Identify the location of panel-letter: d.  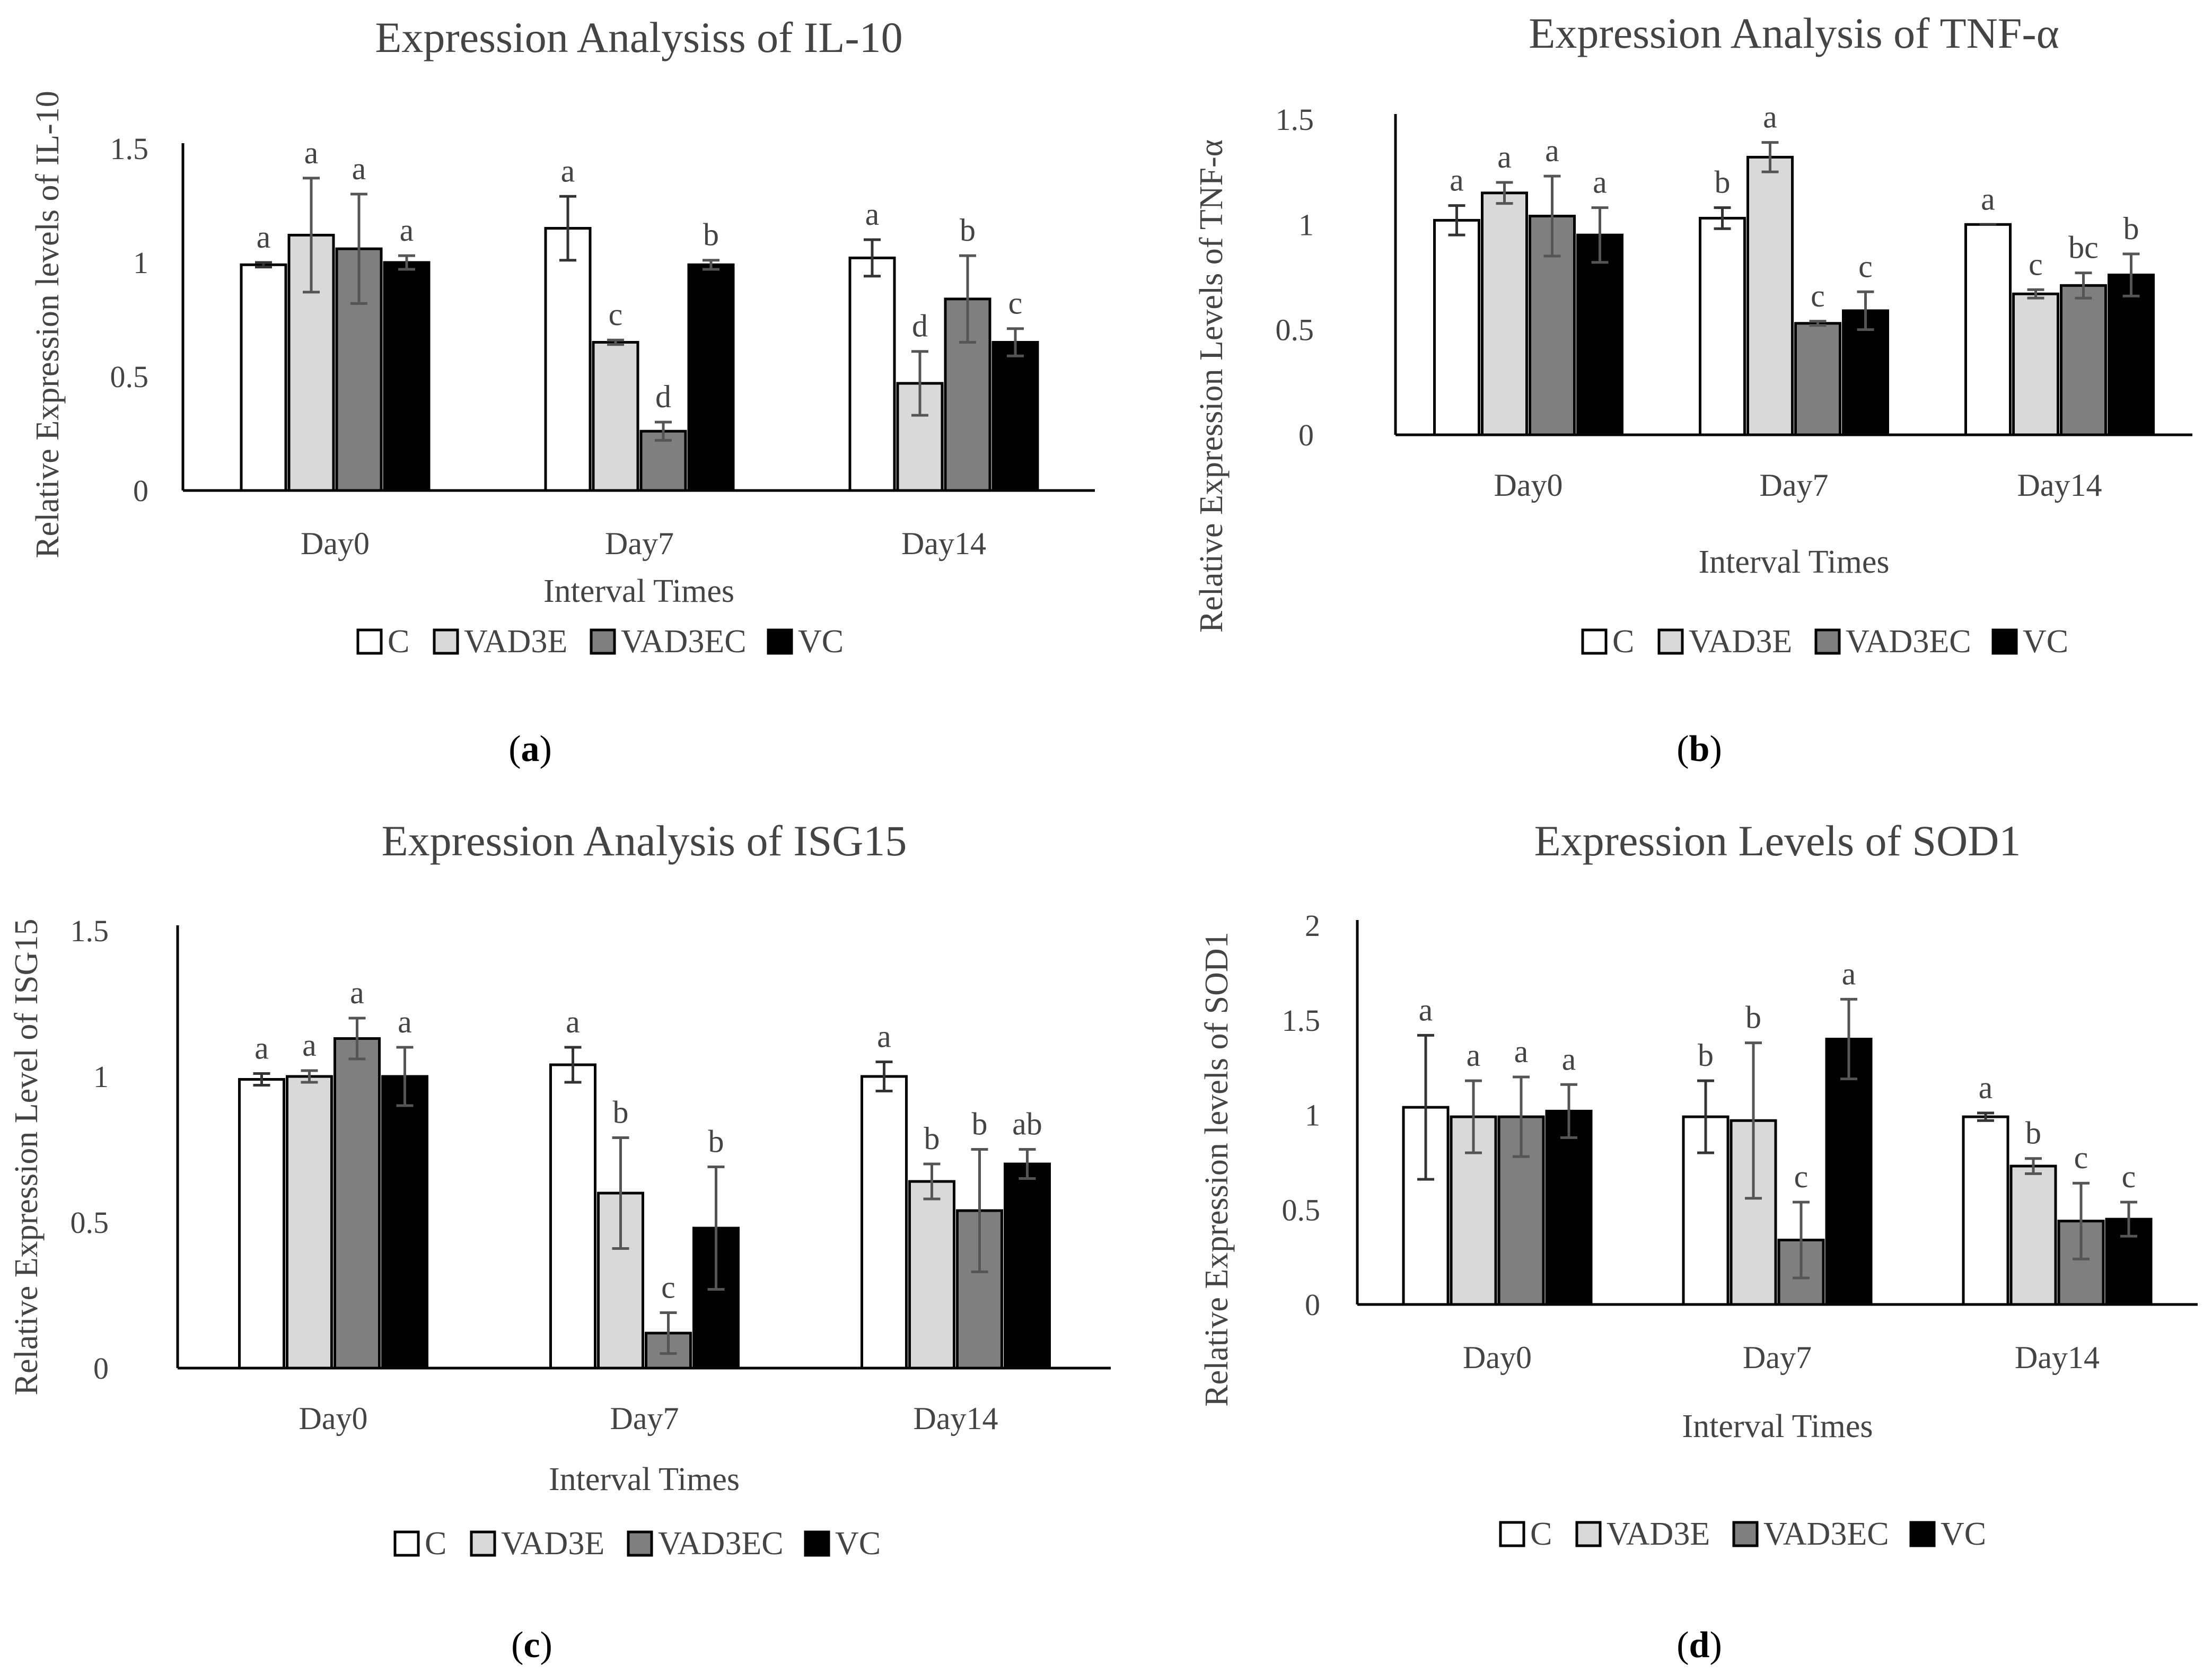
(1700, 1645).